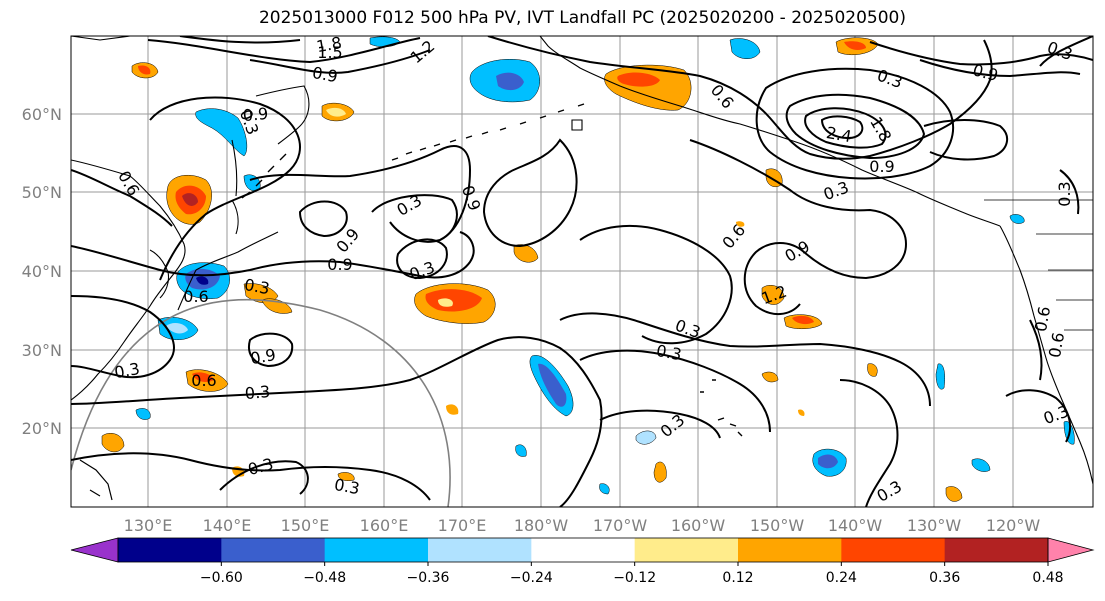 The height and width of the screenshot is (601, 1105). Describe the element at coordinates (737, 578) in the screenshot. I see `colorbar-tick-label: 0.12` at that location.